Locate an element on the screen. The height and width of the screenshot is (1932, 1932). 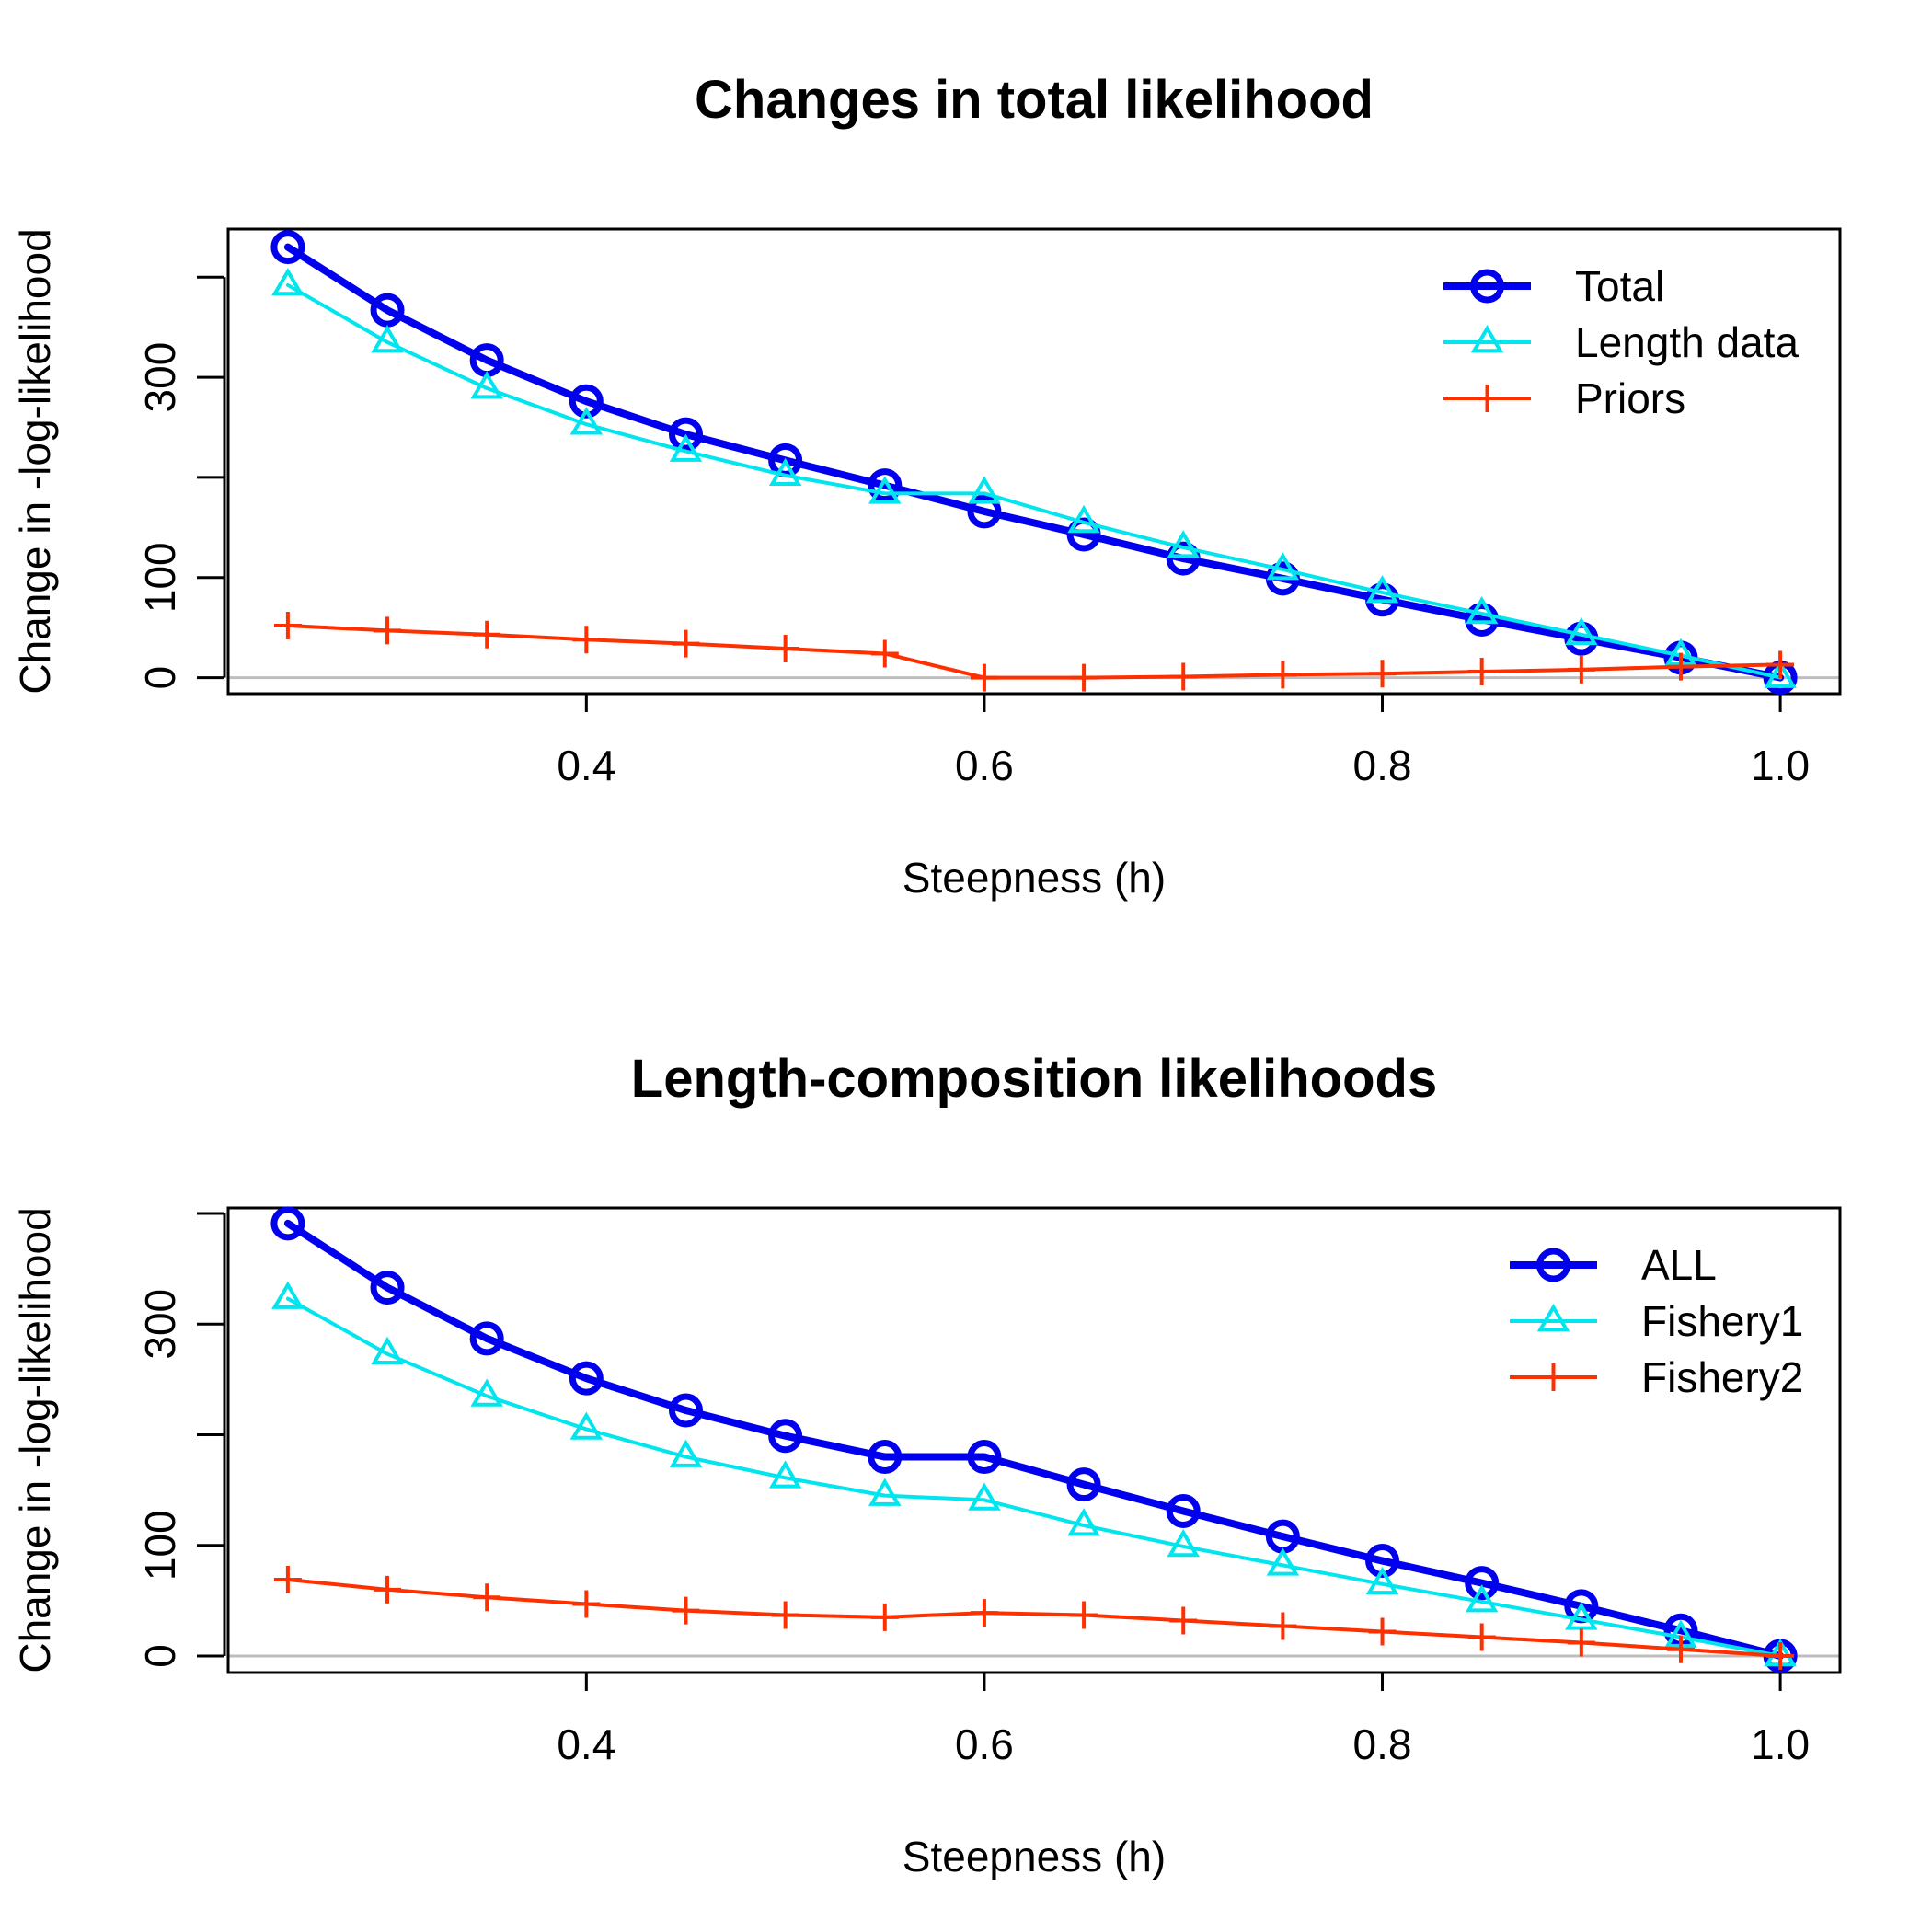
x-axis-label: Steepness (h) is located at coordinates (1034, 878).